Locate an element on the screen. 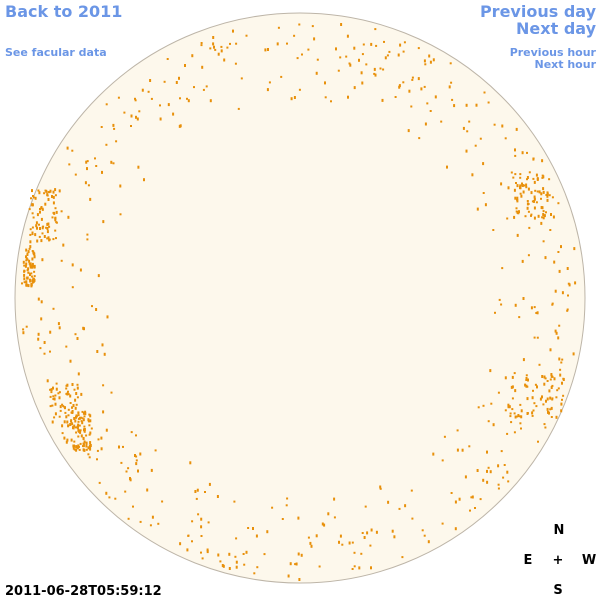 The width and height of the screenshot is (600, 600). back-link: Back to 2011 is located at coordinates (63, 11).